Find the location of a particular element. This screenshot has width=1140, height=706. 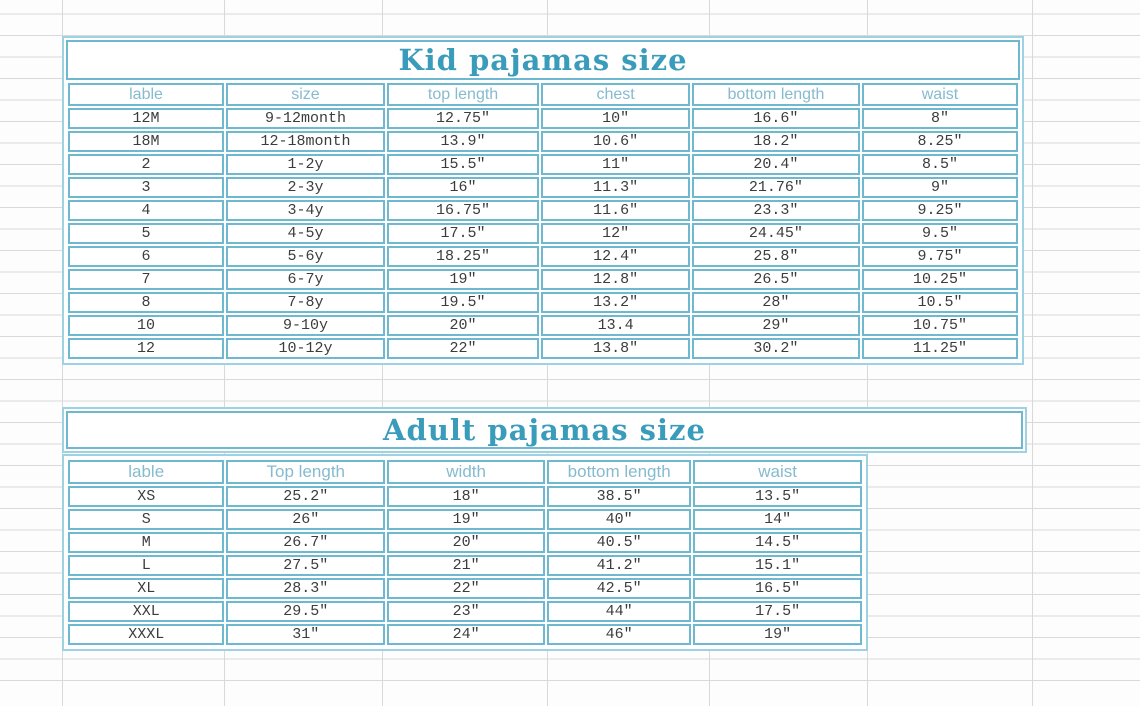

cell: 25.2″ is located at coordinates (306, 496).